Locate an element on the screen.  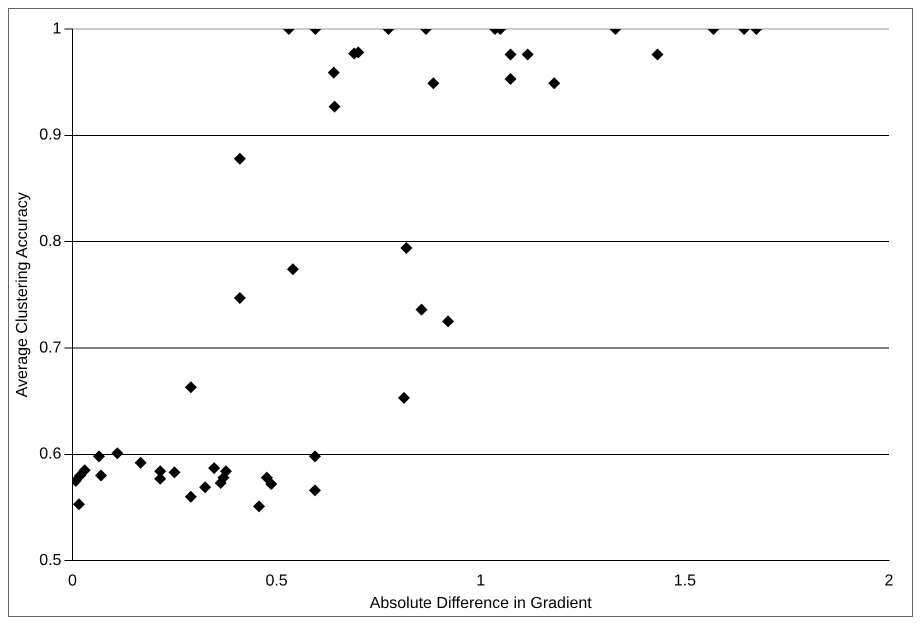
y-tick-label: 1 is located at coordinates (57, 29).